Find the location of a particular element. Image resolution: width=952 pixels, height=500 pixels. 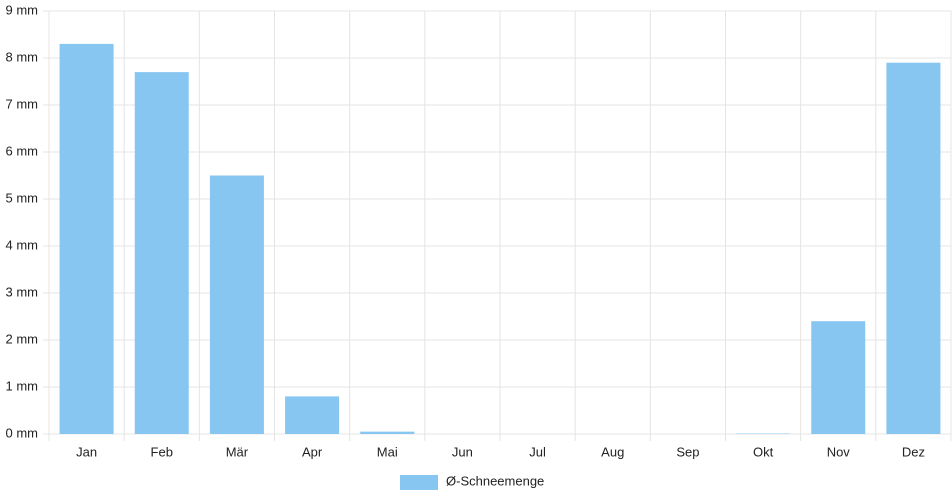

y-tick-label: 2 mm is located at coordinates (22, 338).